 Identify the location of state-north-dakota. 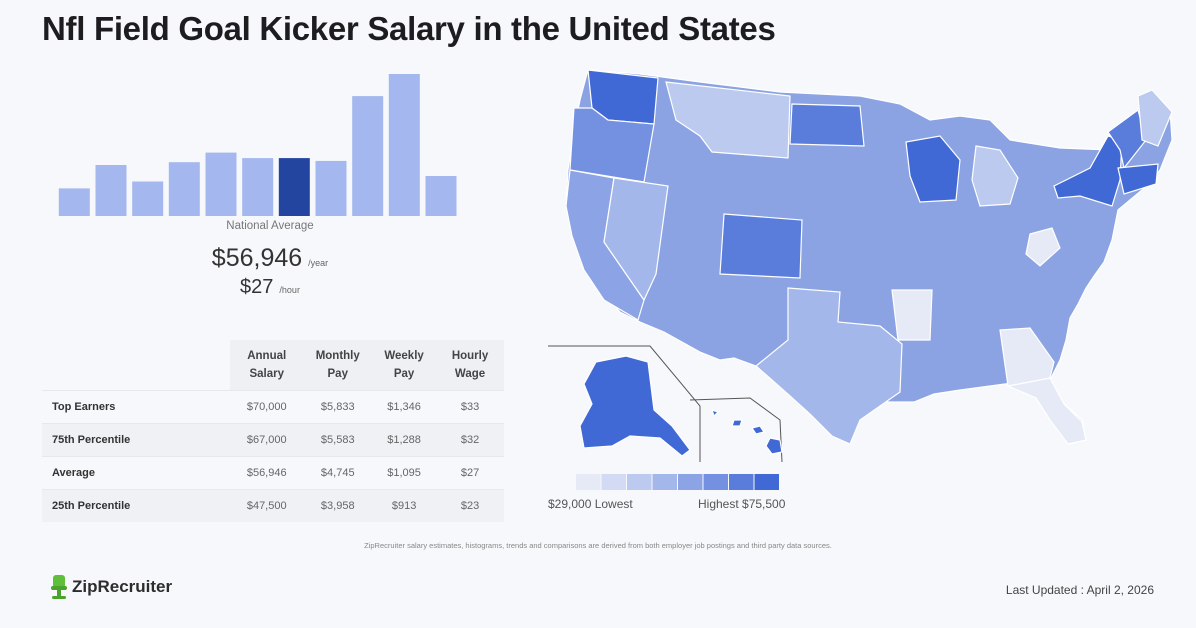
(827, 125).